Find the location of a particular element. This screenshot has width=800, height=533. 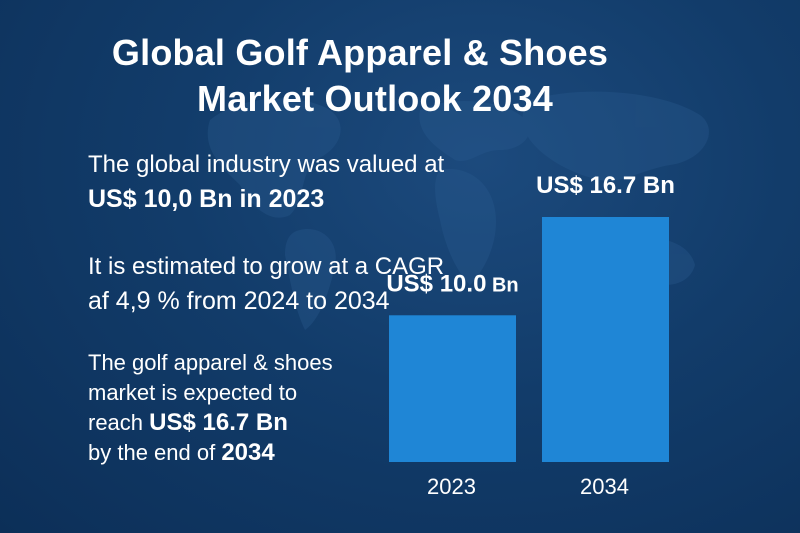

forecast-line-3-value: US$ 16.7 Bn is located at coordinates (218, 422).